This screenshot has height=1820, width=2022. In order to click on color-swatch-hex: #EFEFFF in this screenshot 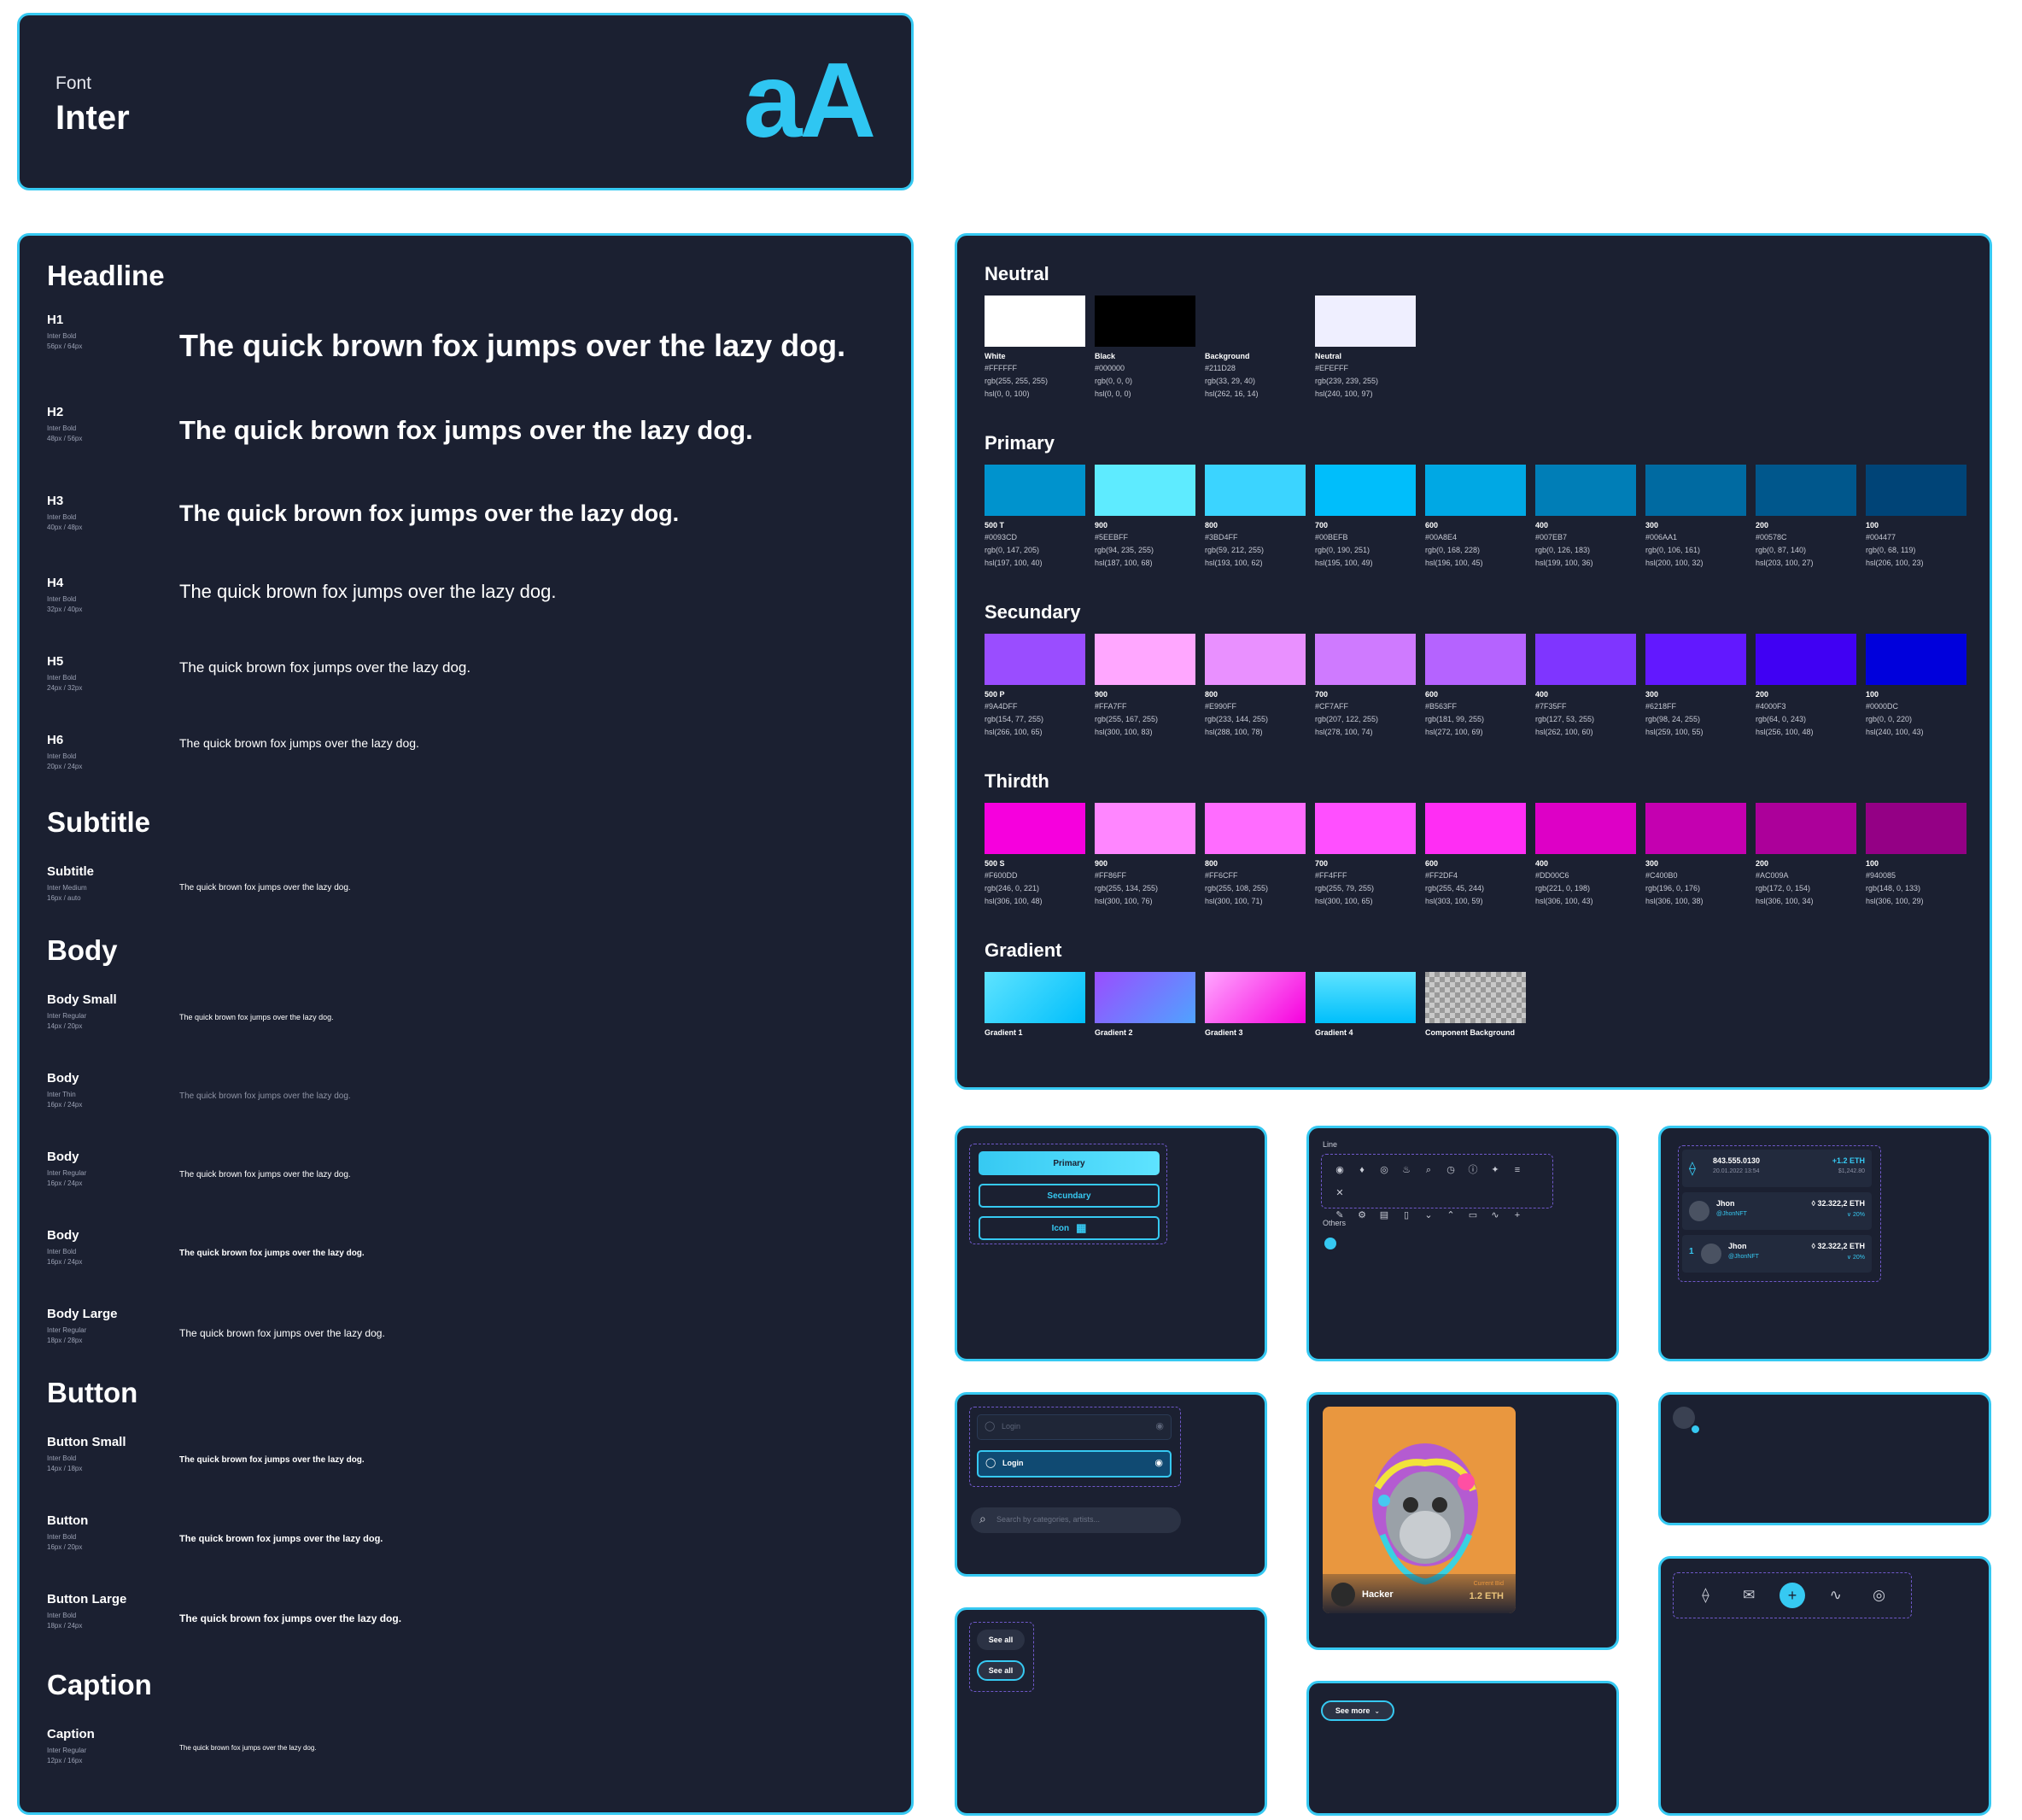, I will do `click(1332, 368)`.